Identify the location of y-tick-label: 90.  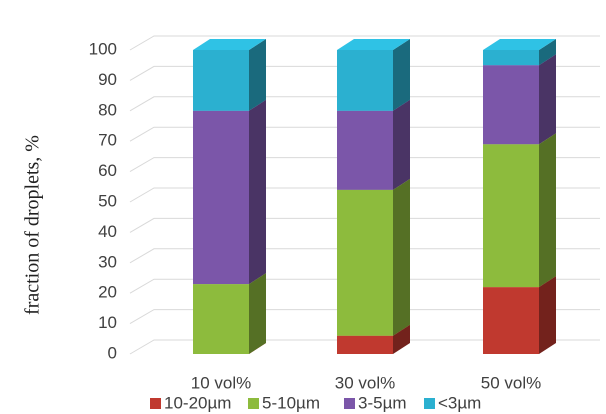
(107, 79).